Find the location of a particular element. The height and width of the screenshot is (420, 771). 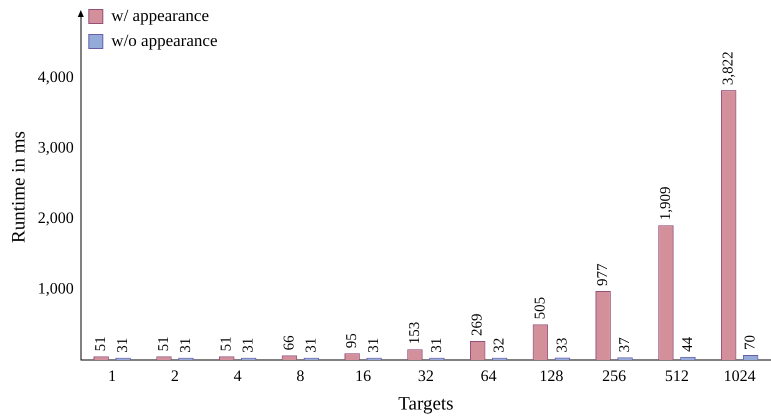

data-label: 70 is located at coordinates (750, 342).